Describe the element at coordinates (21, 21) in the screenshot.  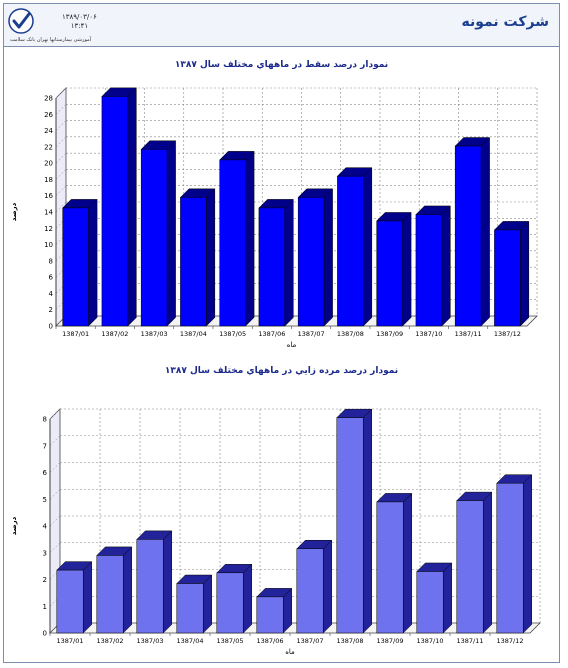
I see `company-logo-icon` at that location.